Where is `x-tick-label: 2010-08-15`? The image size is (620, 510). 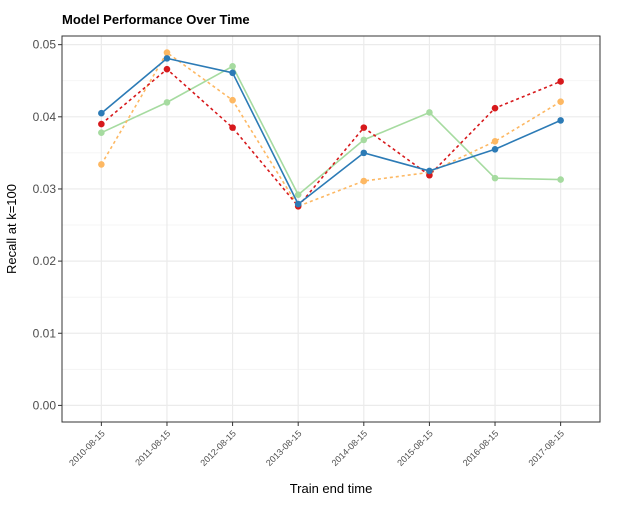 x-tick-label: 2010-08-15 is located at coordinates (87, 448).